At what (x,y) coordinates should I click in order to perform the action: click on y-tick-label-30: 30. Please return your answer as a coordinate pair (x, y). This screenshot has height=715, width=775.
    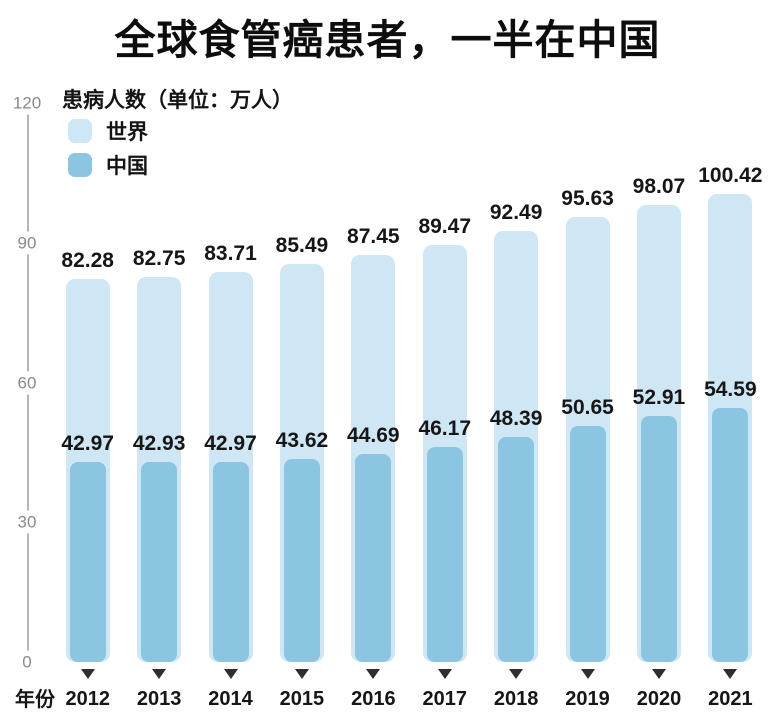
    Looking at the image, I should click on (27, 522).